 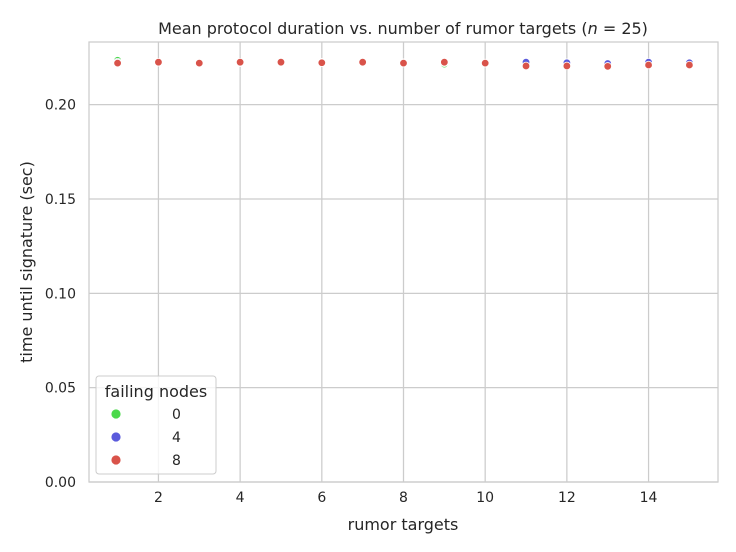 What do you see at coordinates (60, 106) in the screenshot?
I see `y-tick-label: 0.20` at bounding box center [60, 106].